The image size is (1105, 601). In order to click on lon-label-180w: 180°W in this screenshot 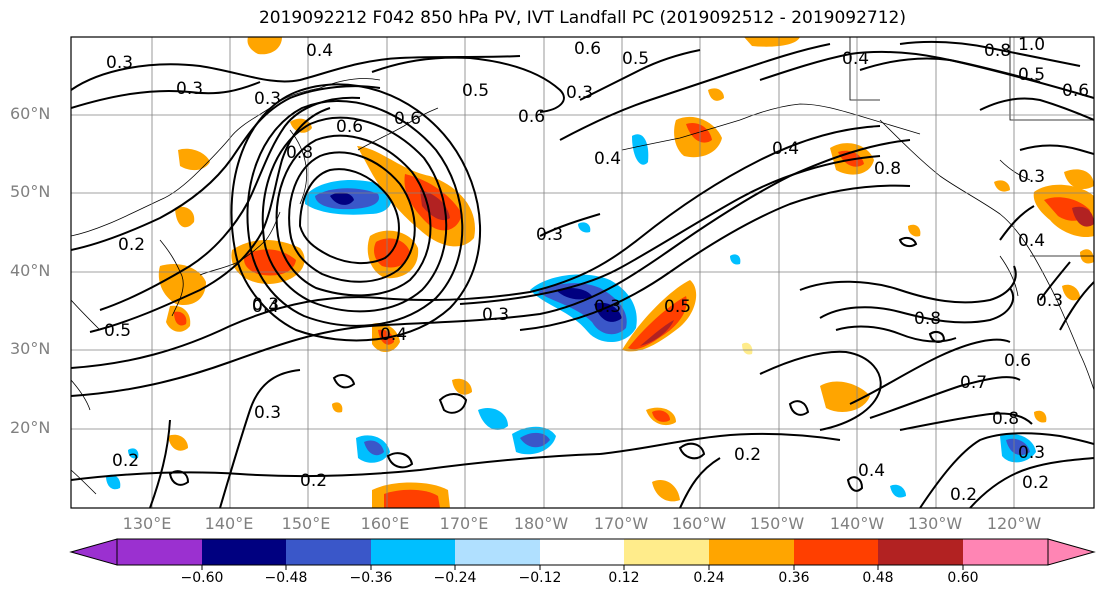, I will do `click(541, 523)`.